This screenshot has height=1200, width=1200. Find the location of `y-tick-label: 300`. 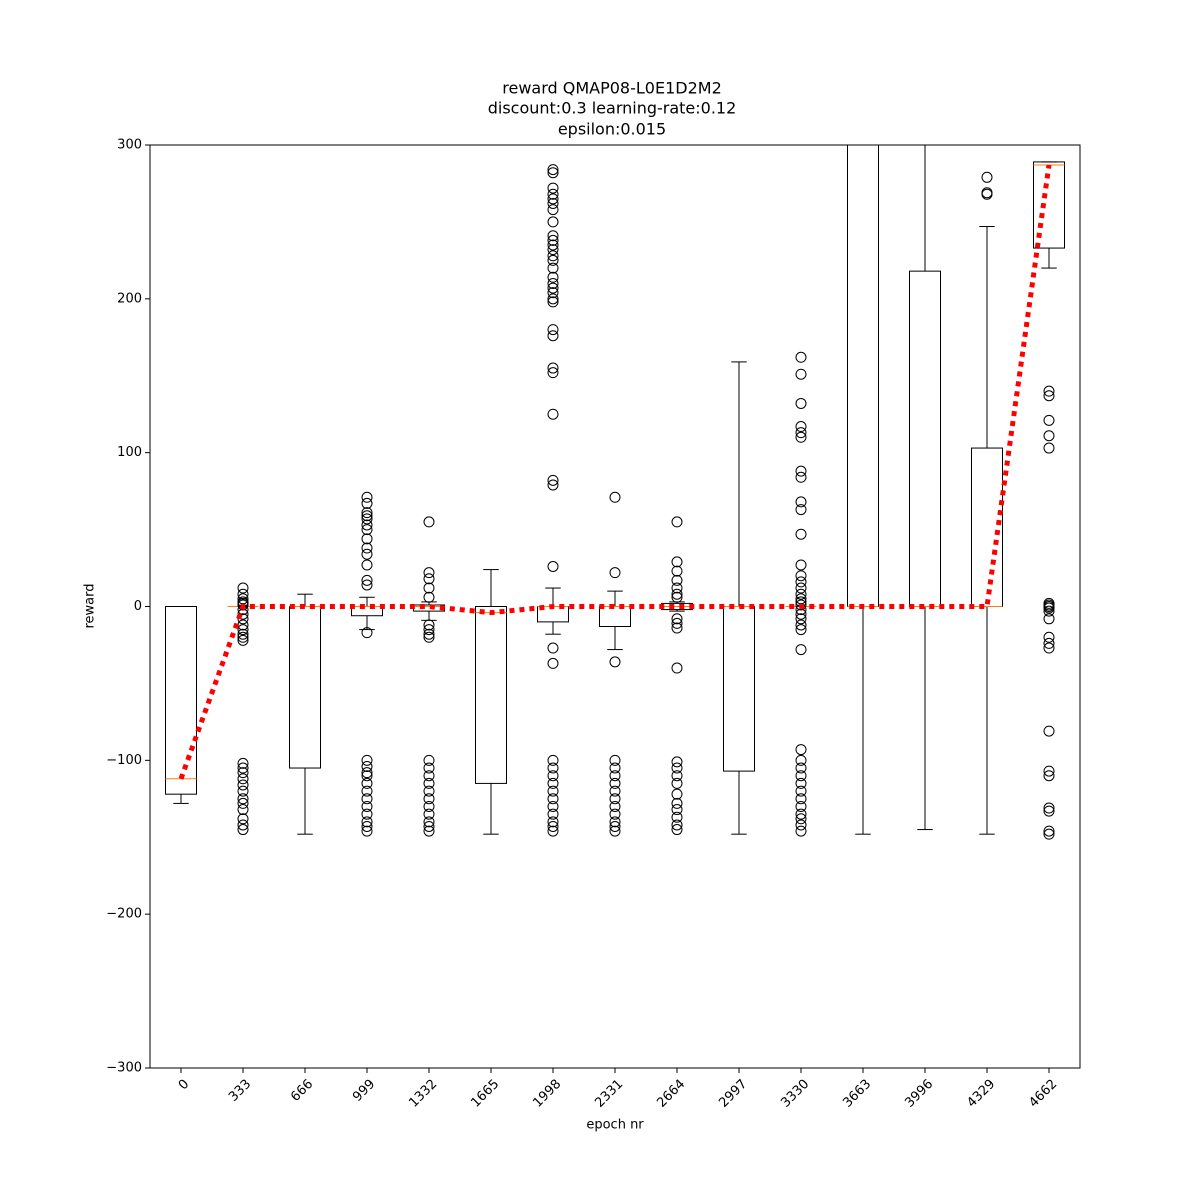

y-tick-label: 300 is located at coordinates (129, 145).